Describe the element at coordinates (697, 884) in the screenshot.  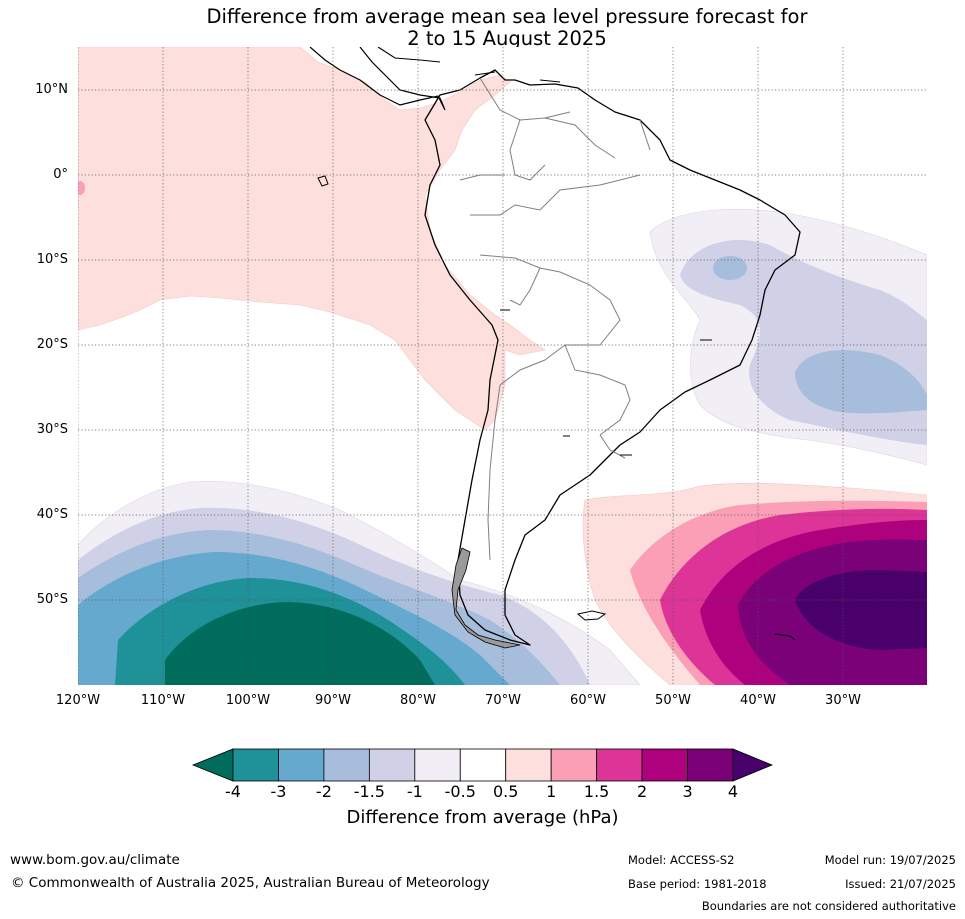
I see `footer-base-period: Base period: 1981-2018` at that location.